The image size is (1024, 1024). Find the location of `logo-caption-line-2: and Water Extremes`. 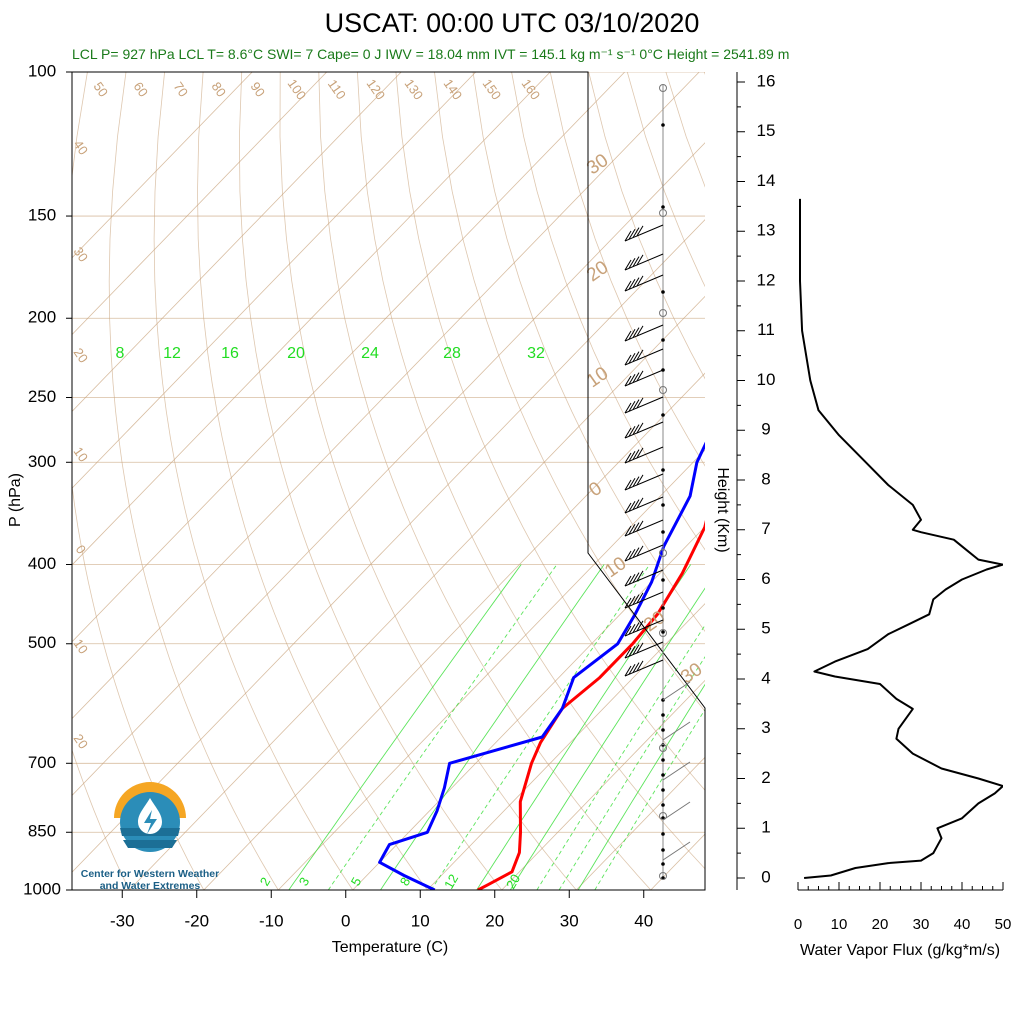

logo-caption-line-2: and Water Extremes is located at coordinates (150, 886).